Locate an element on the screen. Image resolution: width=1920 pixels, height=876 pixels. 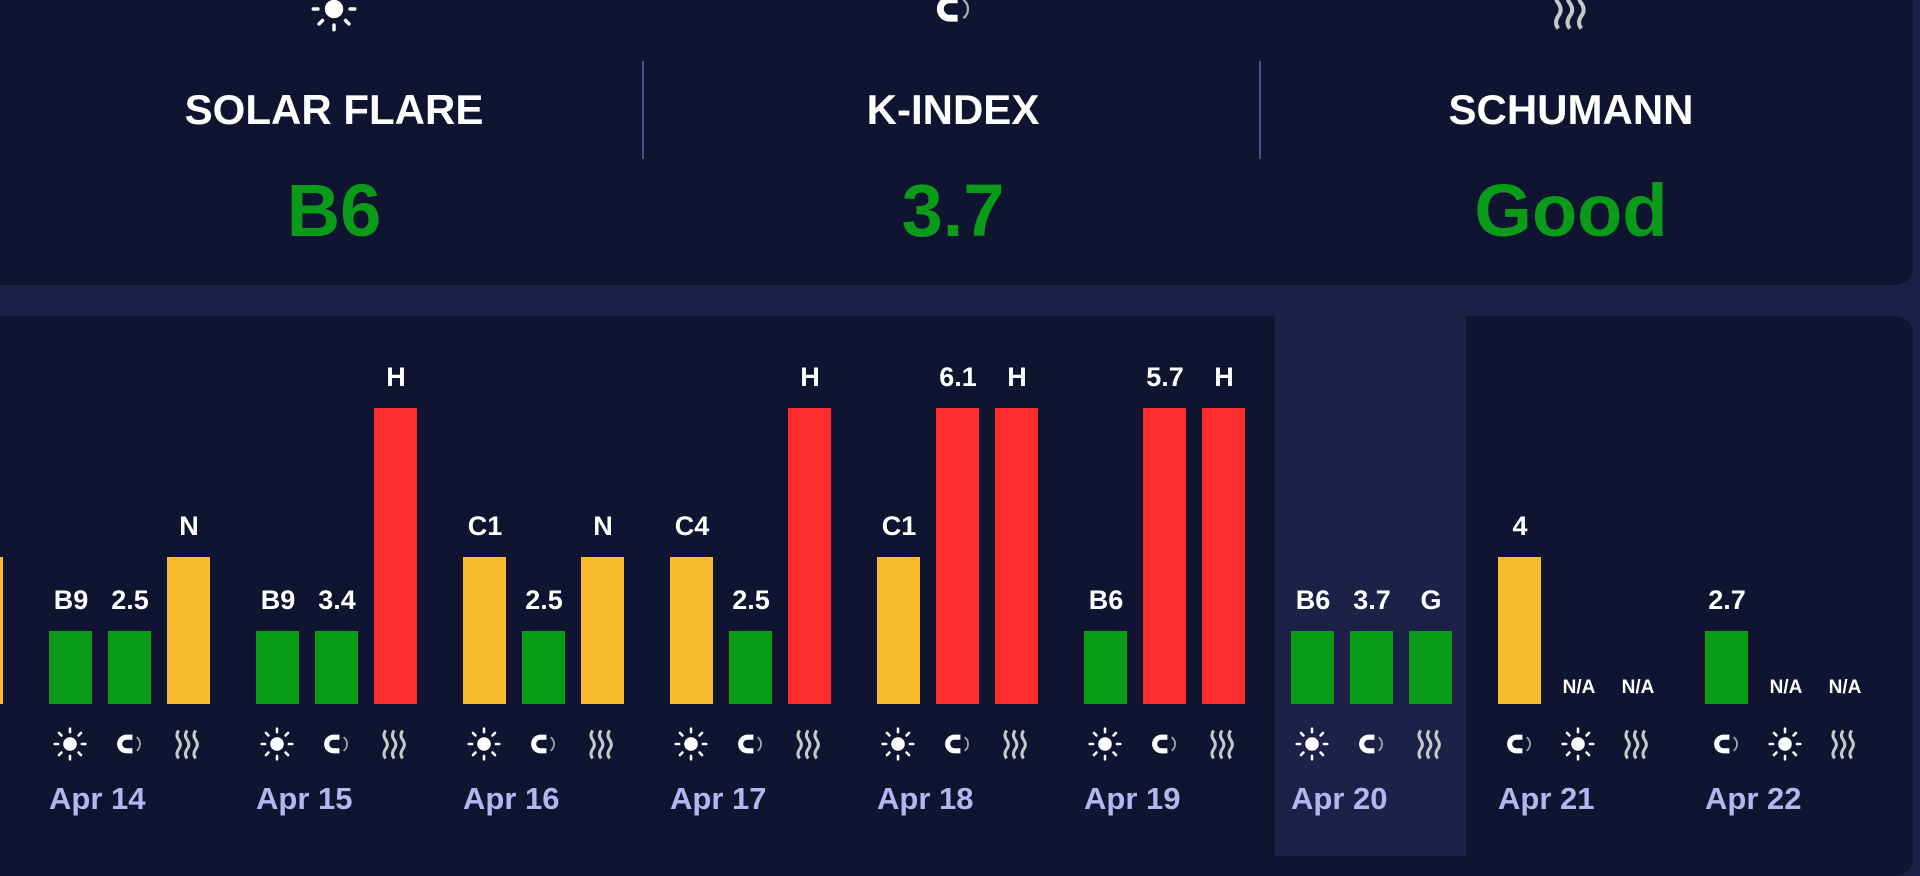
solar-flare-value: C4 is located at coordinates (692, 526).